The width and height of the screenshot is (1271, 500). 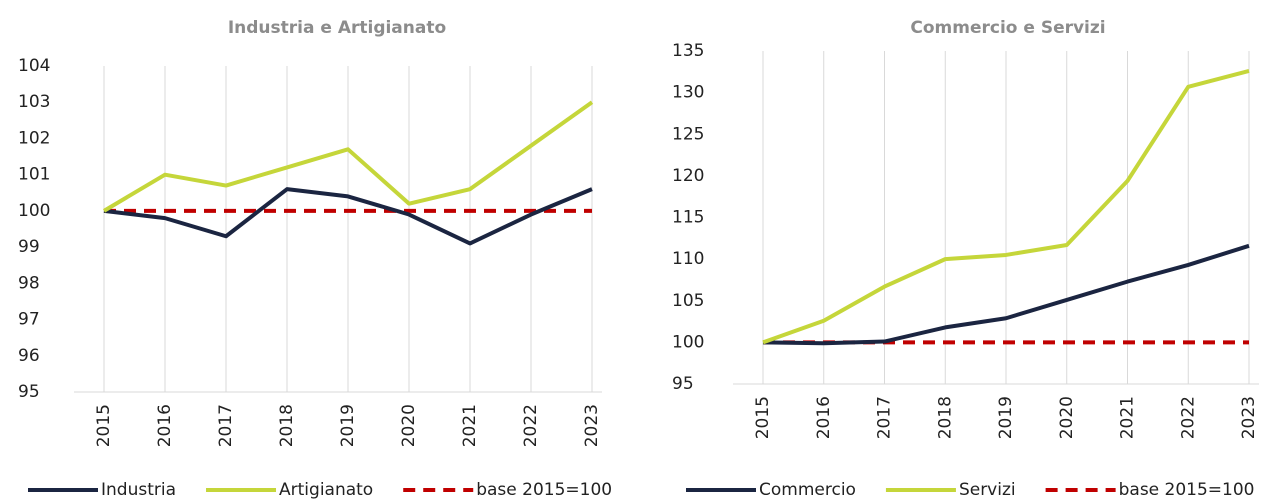 What do you see at coordinates (337, 28) in the screenshot?
I see `chart-title: Industria e Artigianato` at bounding box center [337, 28].